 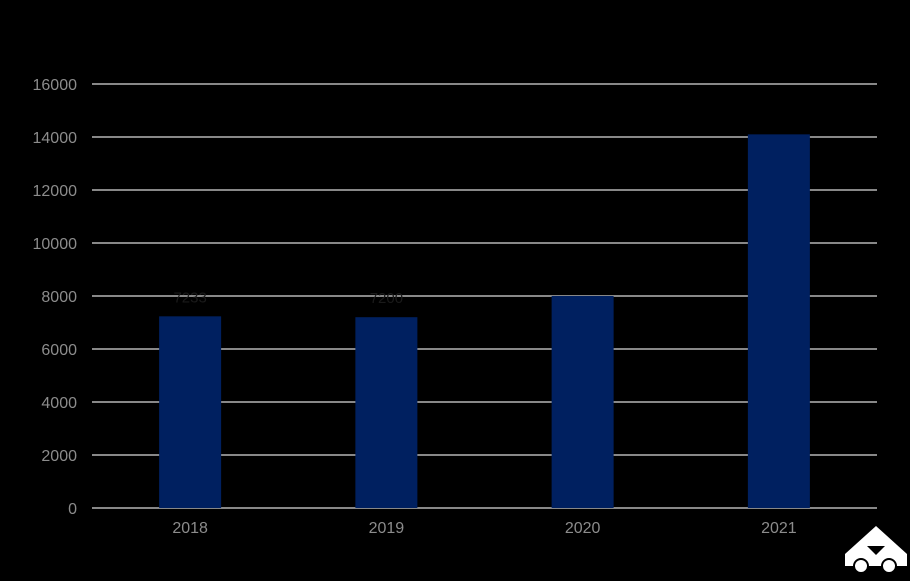 I want to click on bar-2021, so click(x=778, y=321).